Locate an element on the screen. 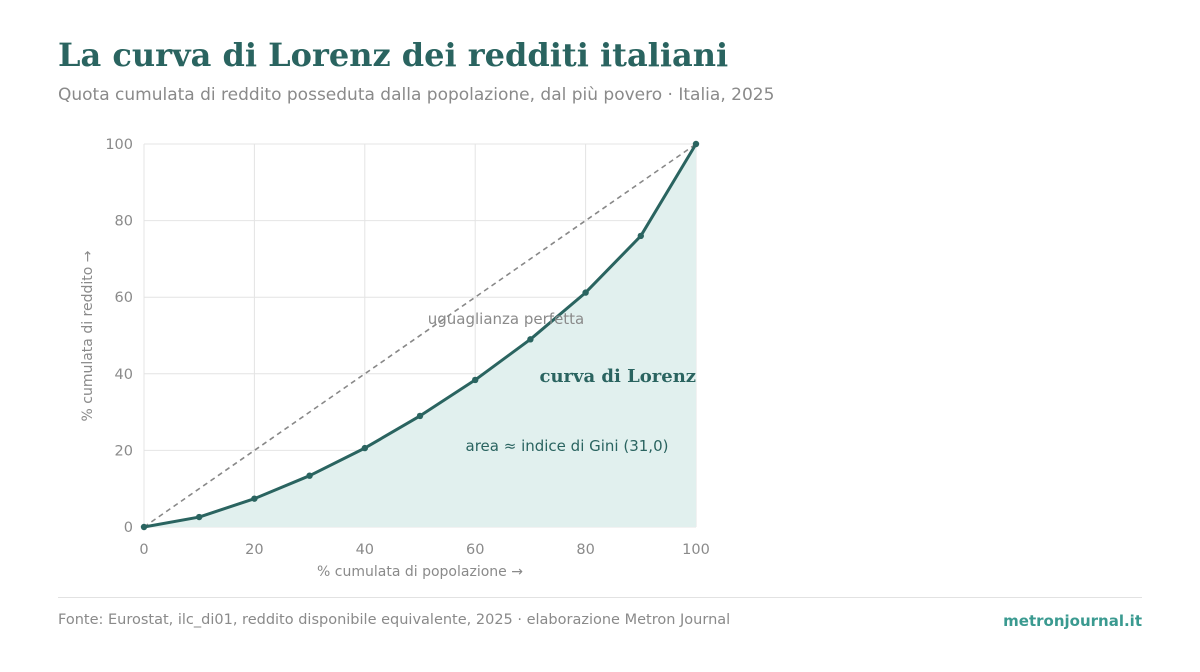  x-tick-label: 0 is located at coordinates (143, 550).